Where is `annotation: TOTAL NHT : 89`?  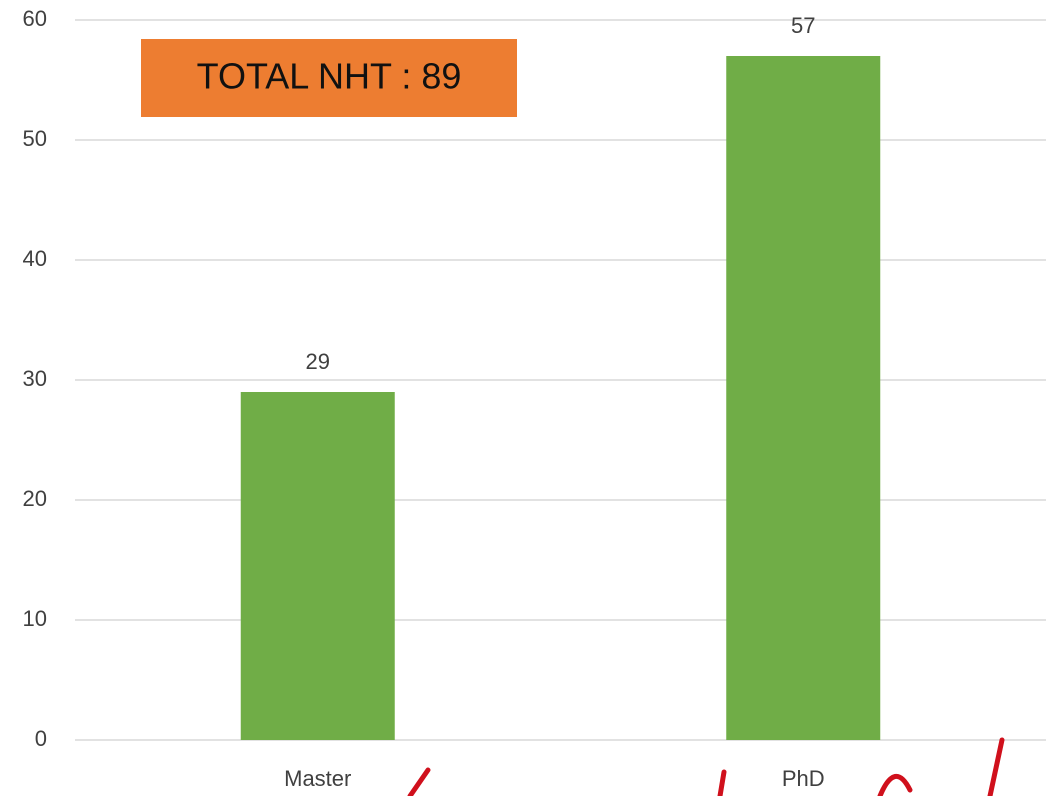
annotation: TOTAL NHT : 89 is located at coordinates (329, 76).